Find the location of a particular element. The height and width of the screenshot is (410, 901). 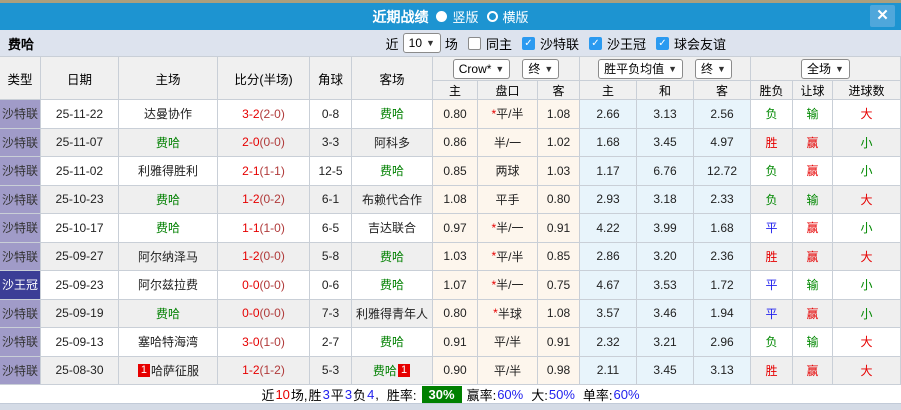

home-team: 塞哈特海湾 is located at coordinates (167, 342).